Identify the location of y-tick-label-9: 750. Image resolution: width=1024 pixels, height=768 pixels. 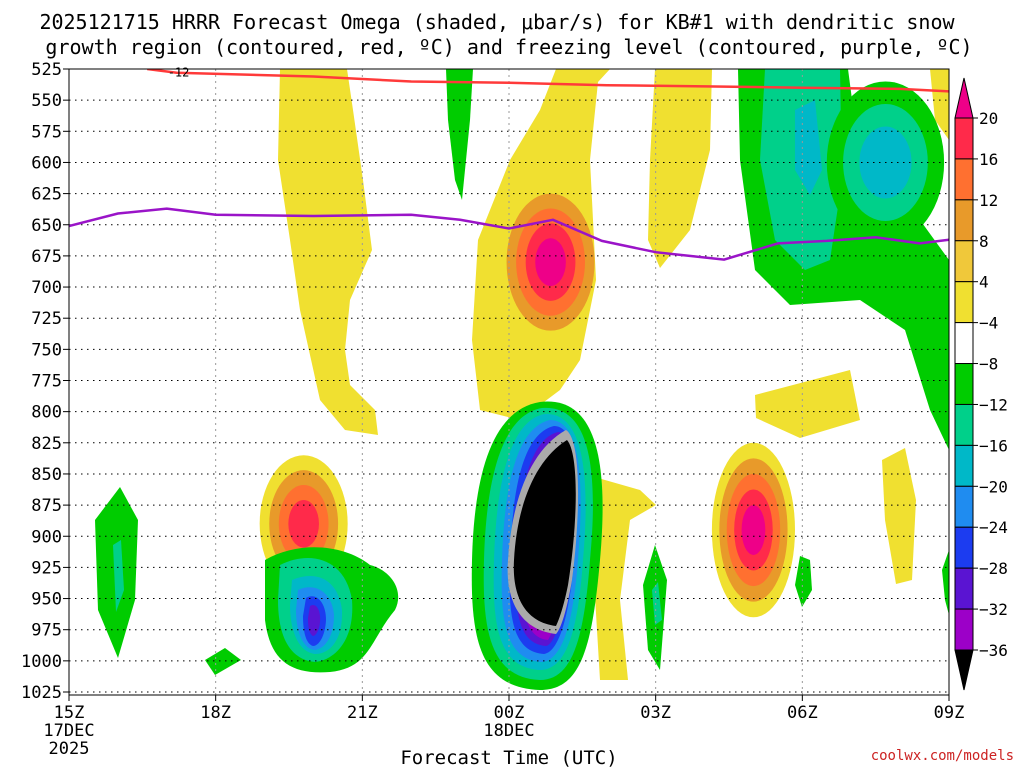
(46, 350).